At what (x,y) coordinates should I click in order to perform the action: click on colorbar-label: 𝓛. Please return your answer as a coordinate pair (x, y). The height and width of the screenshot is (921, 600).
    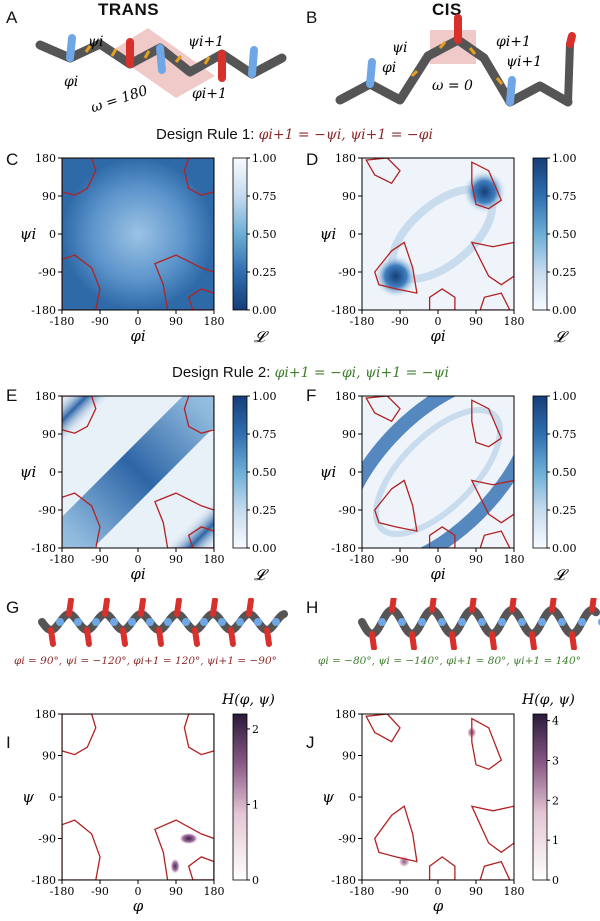
    Looking at the image, I should click on (561, 337).